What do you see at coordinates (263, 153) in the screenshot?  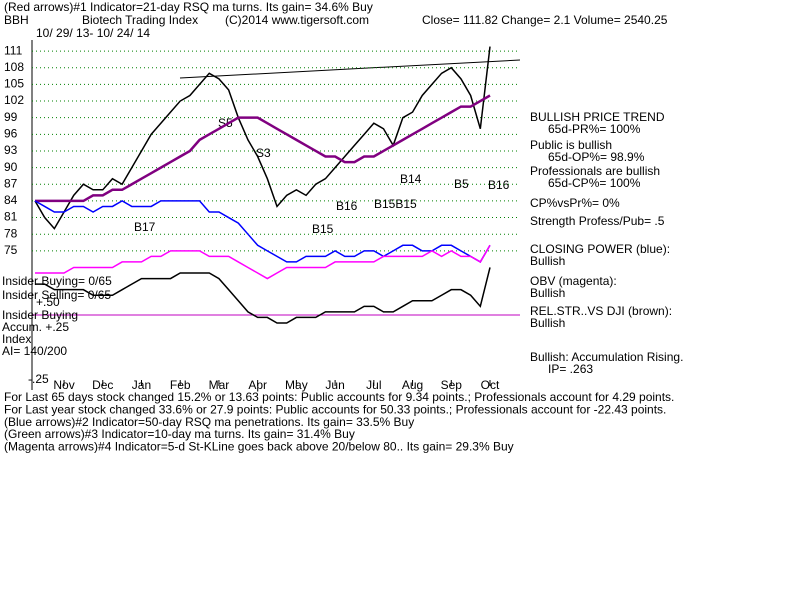 I see `signal-label: S3` at bounding box center [263, 153].